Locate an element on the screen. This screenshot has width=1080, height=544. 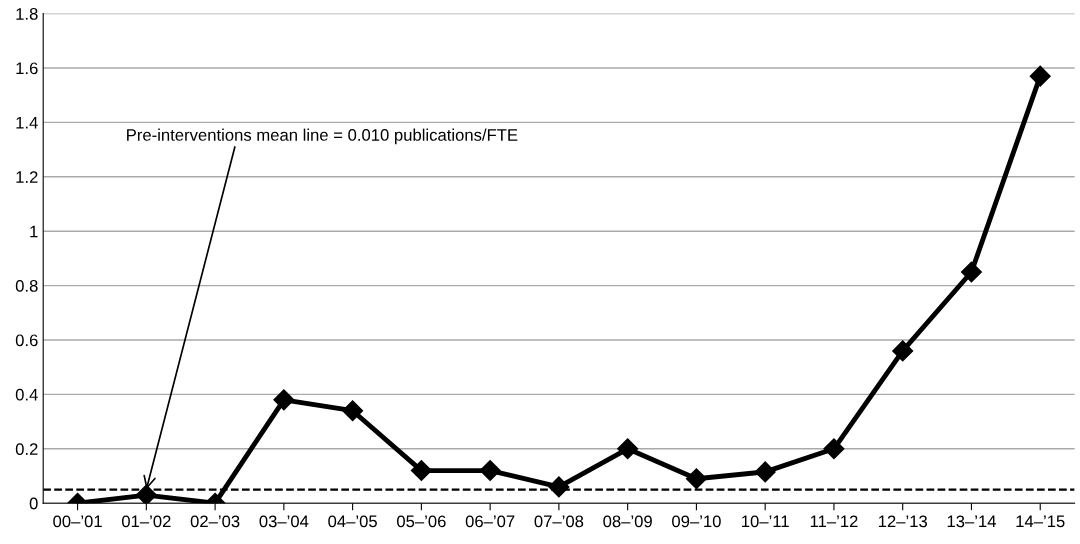
x-tick-label: 05–’06 is located at coordinates (421, 521).